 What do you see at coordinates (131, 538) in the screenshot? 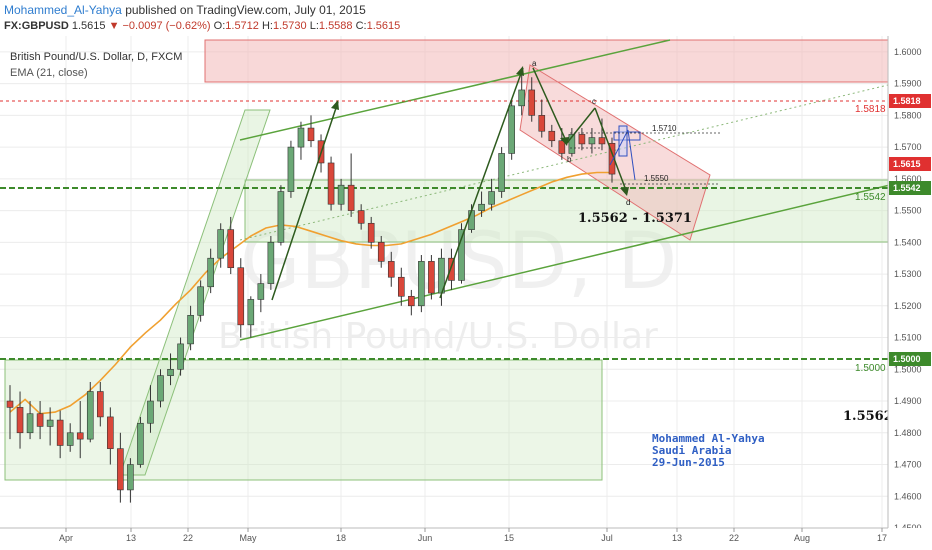
I see `time-tick-label: 13` at bounding box center [131, 538].